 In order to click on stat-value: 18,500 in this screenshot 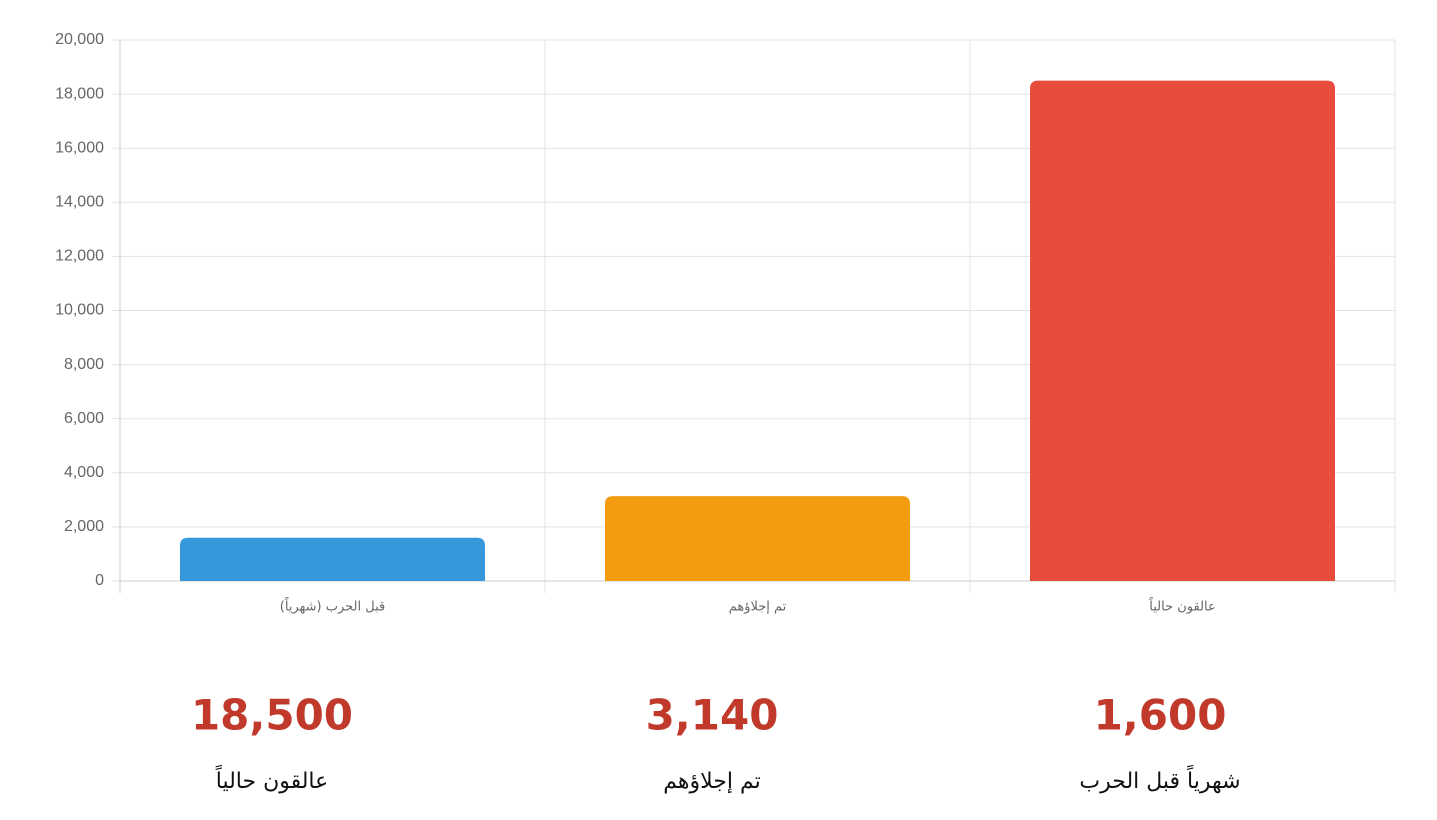, I will do `click(272, 715)`.